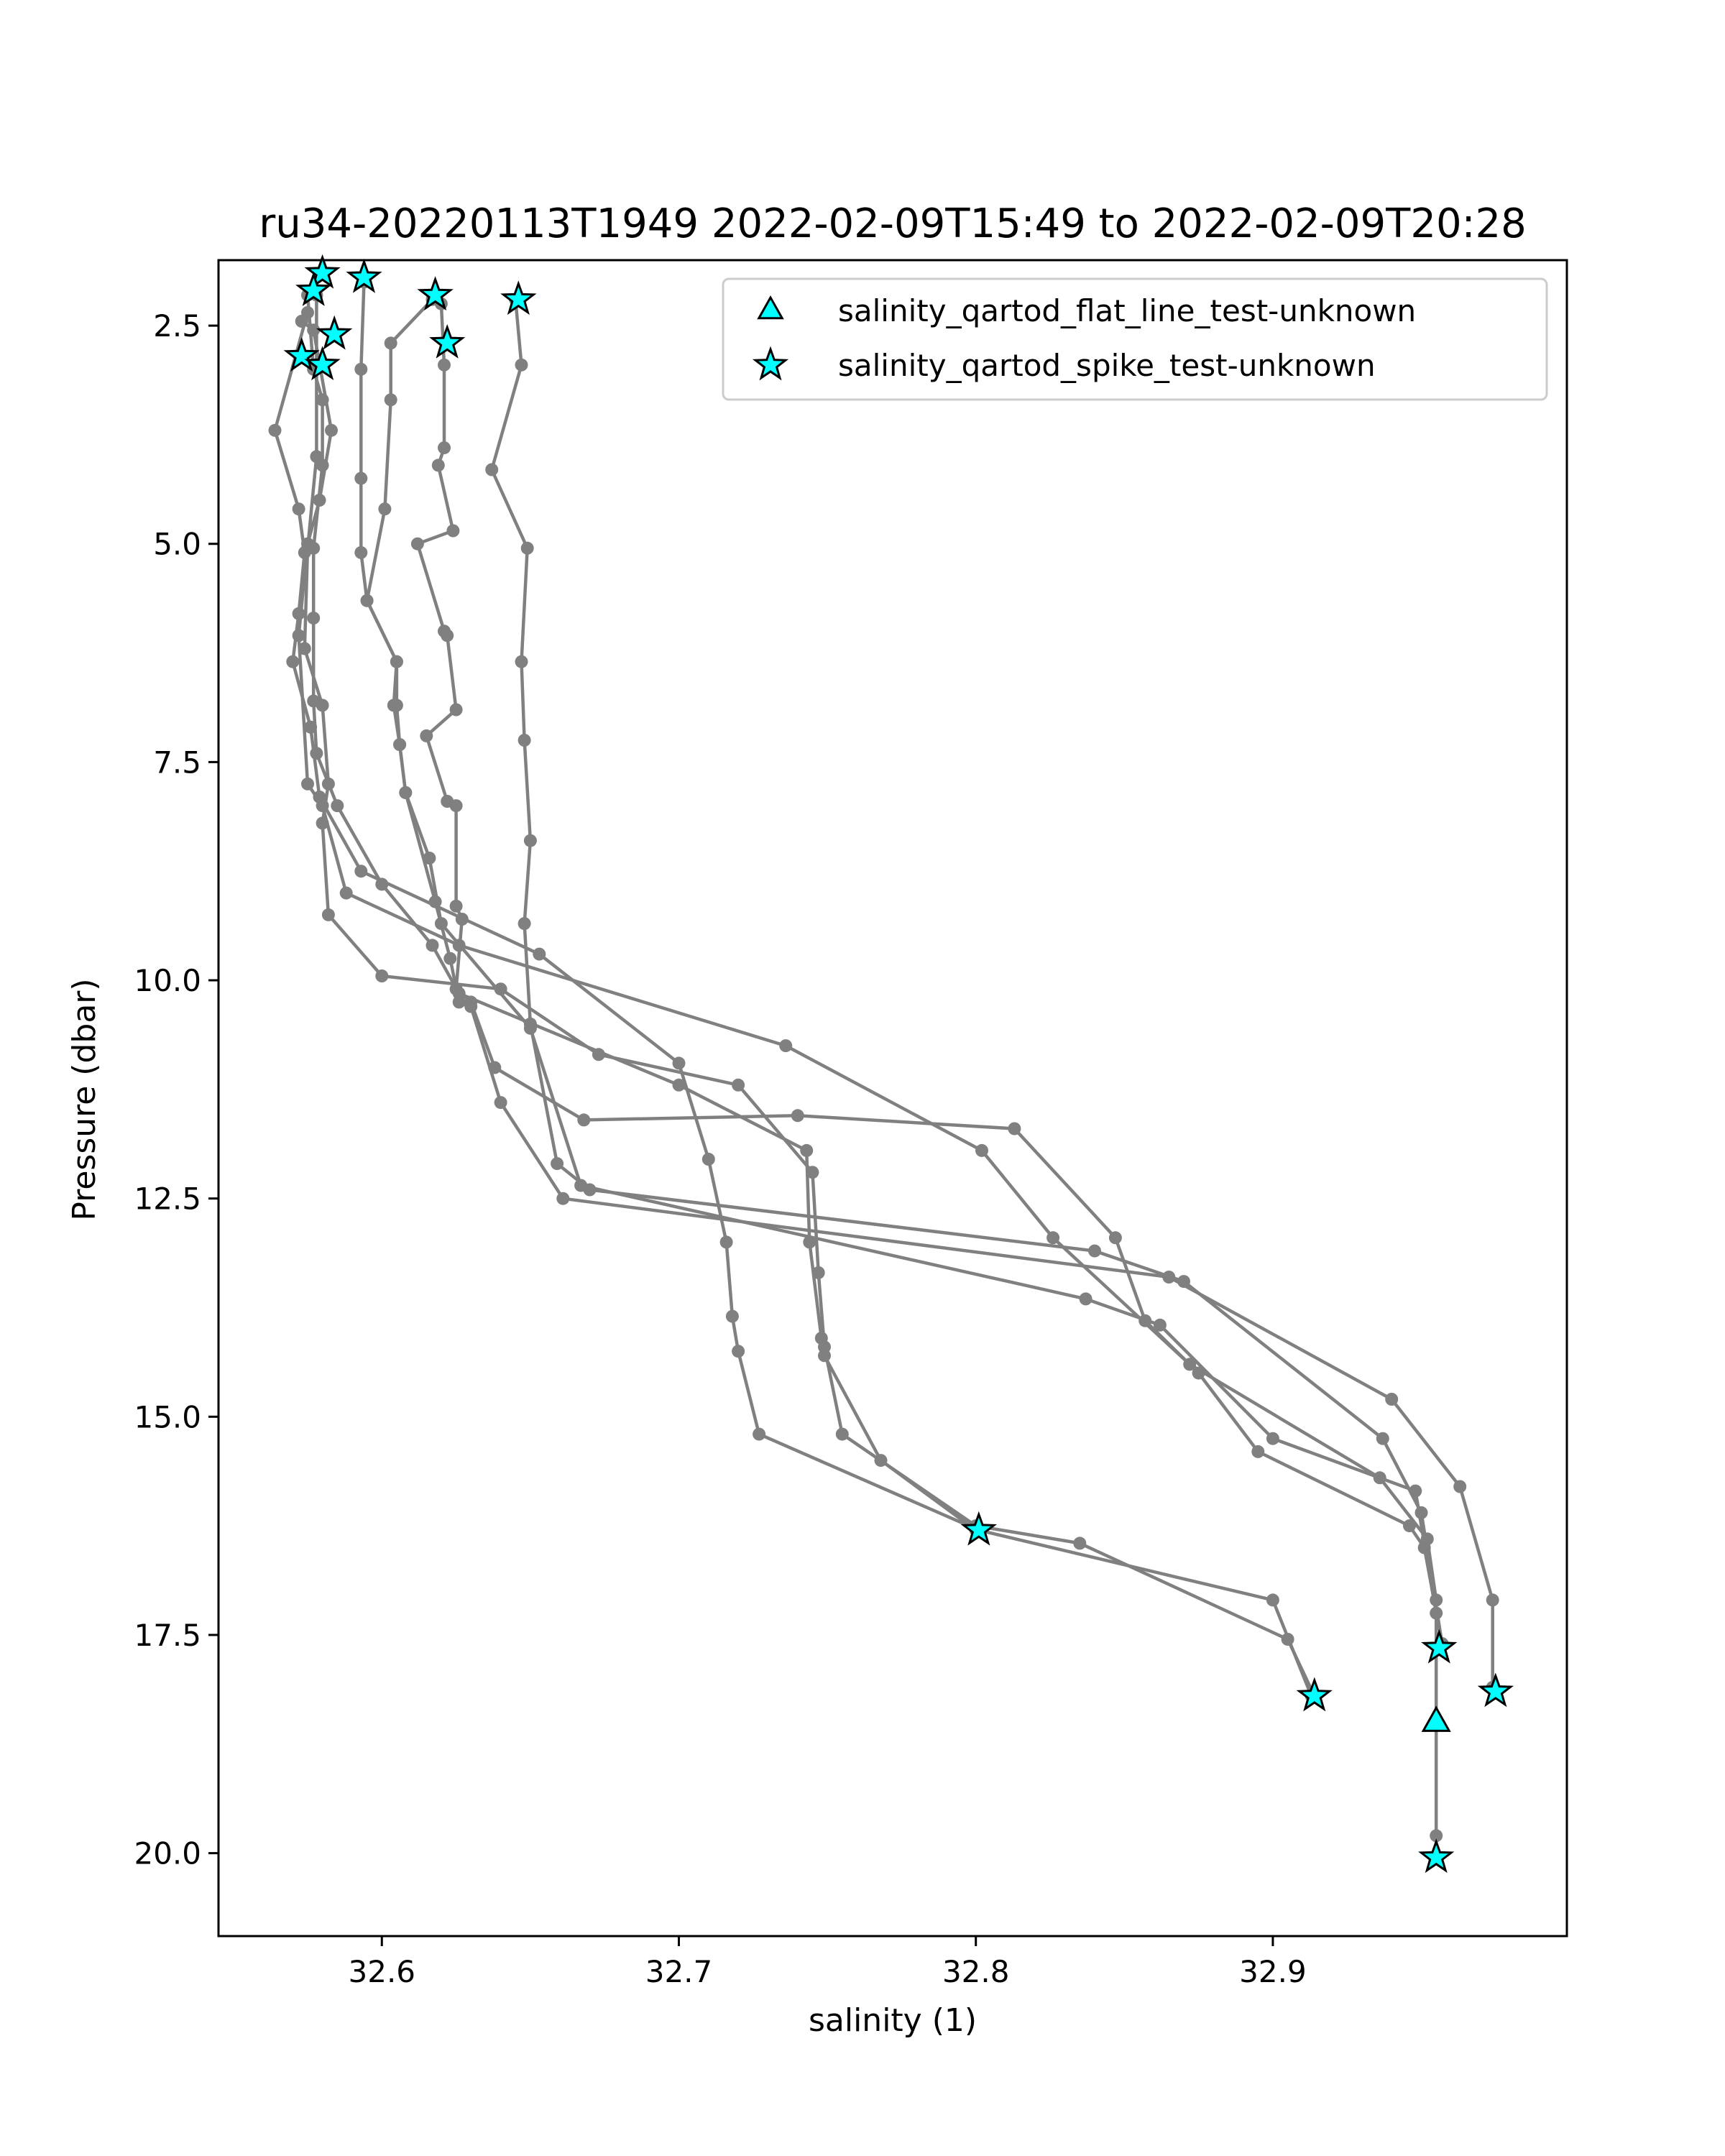 The image size is (1725, 2156). I want to click on x-tick-label: 32.6, so click(382, 1971).